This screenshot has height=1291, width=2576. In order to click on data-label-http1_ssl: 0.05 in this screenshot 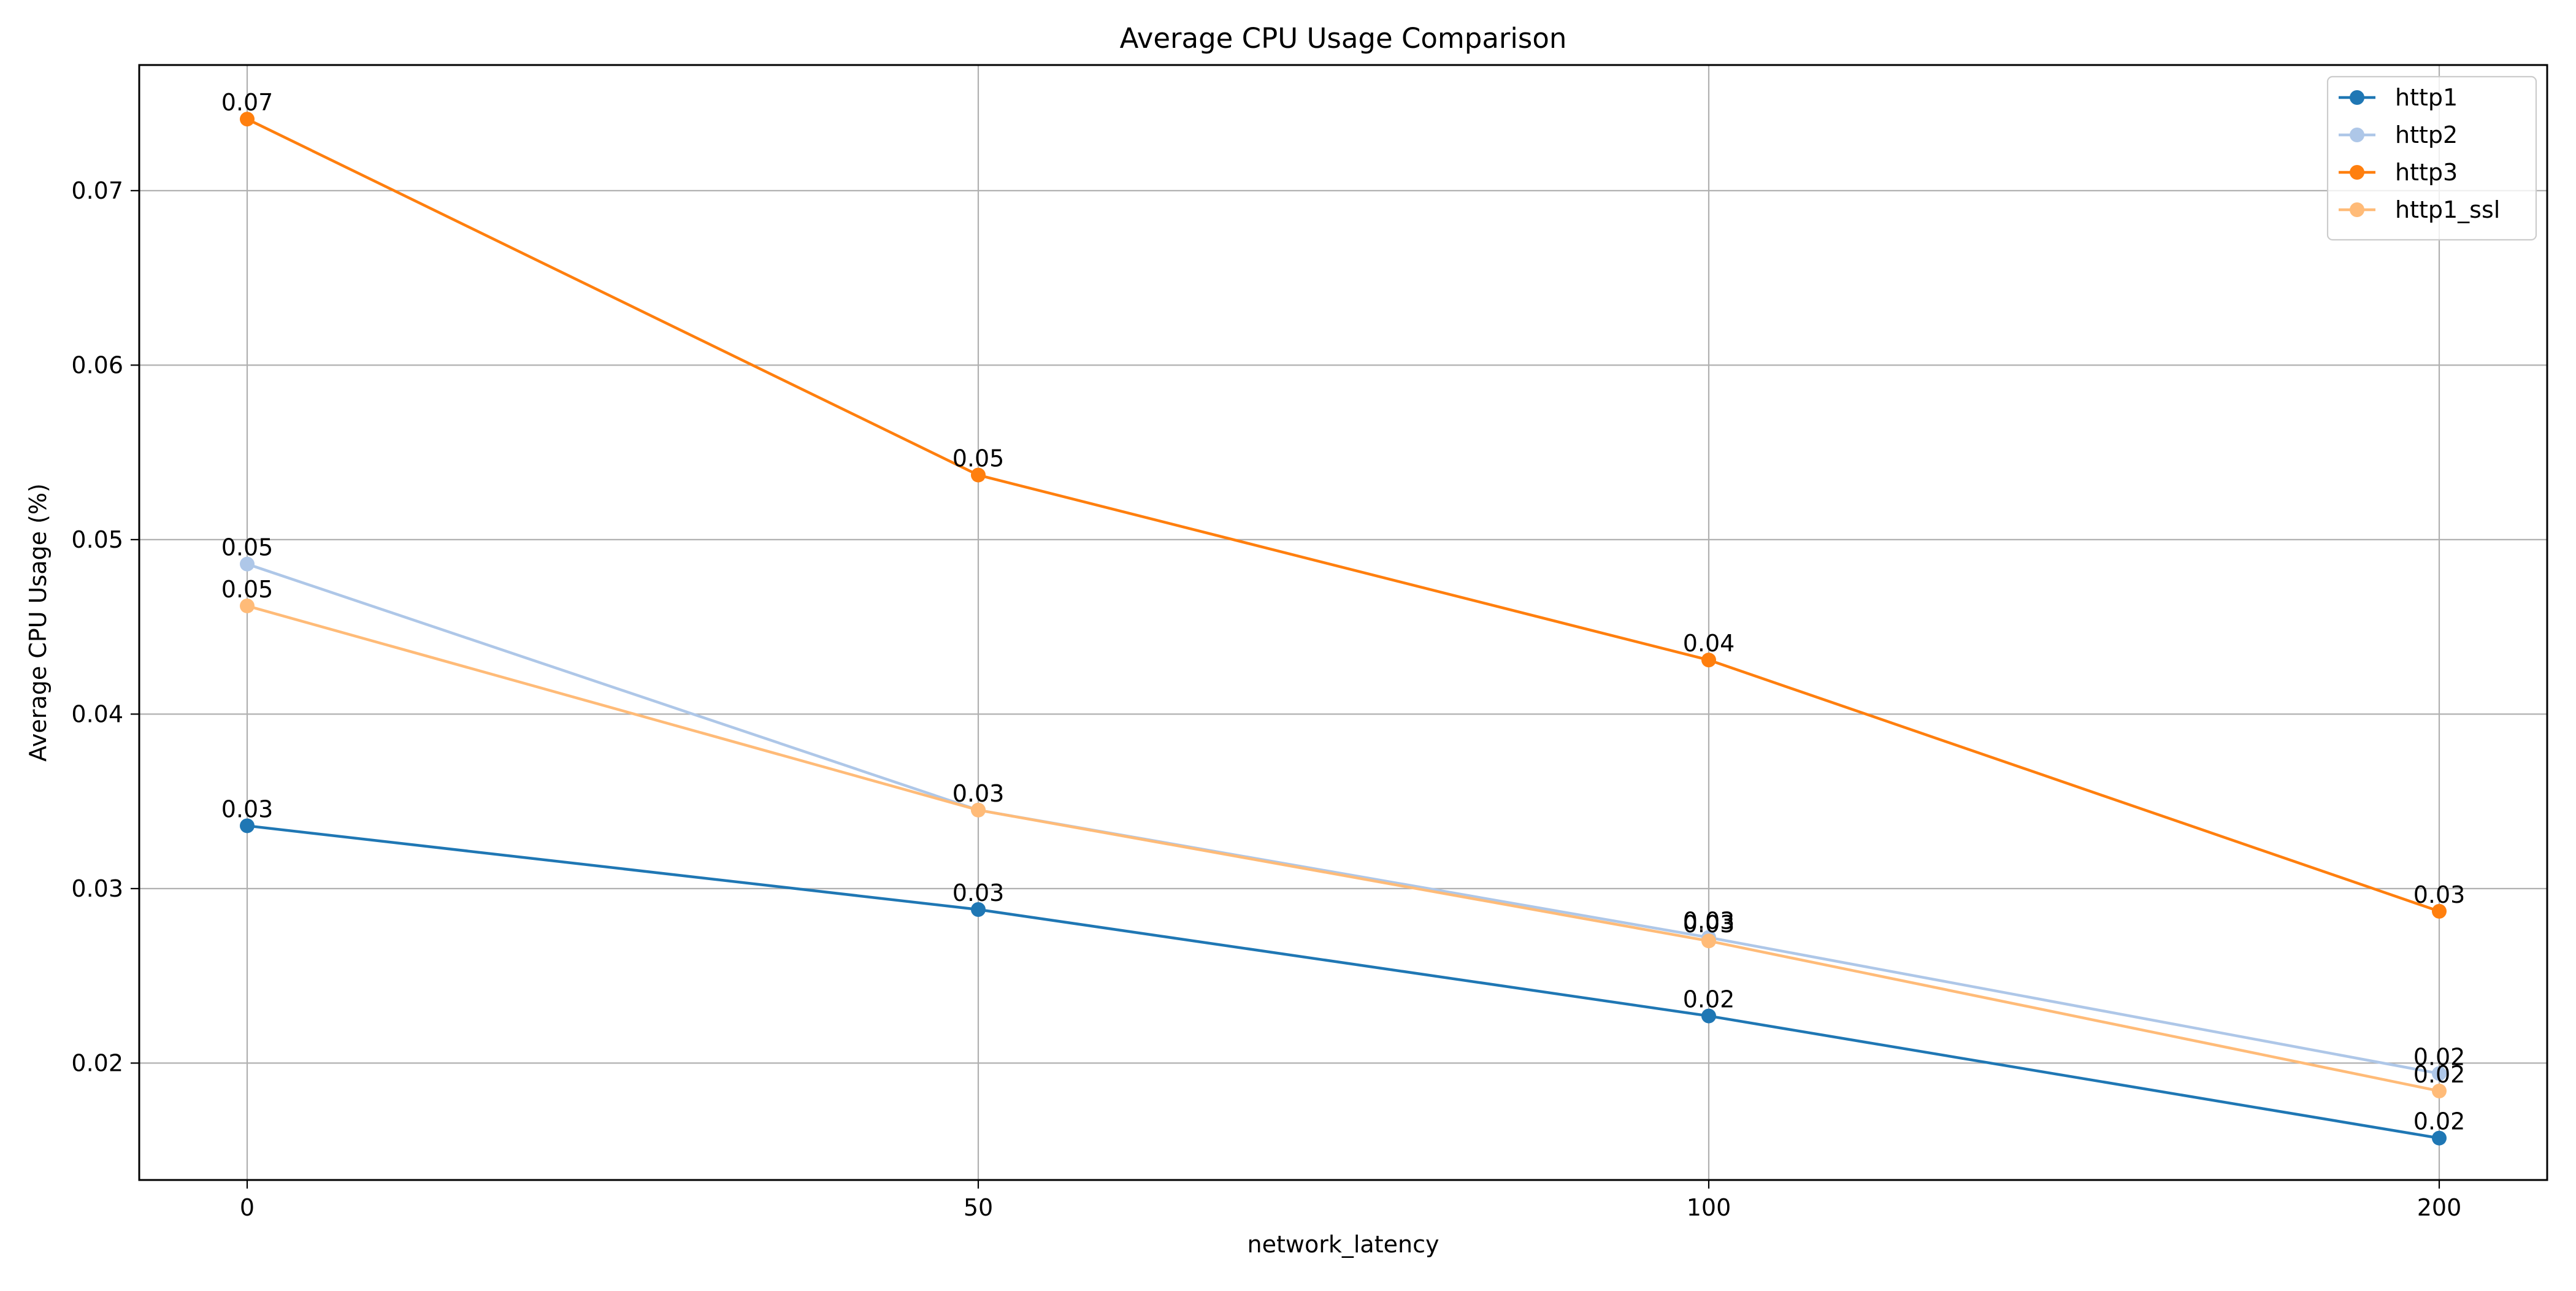, I will do `click(247, 589)`.